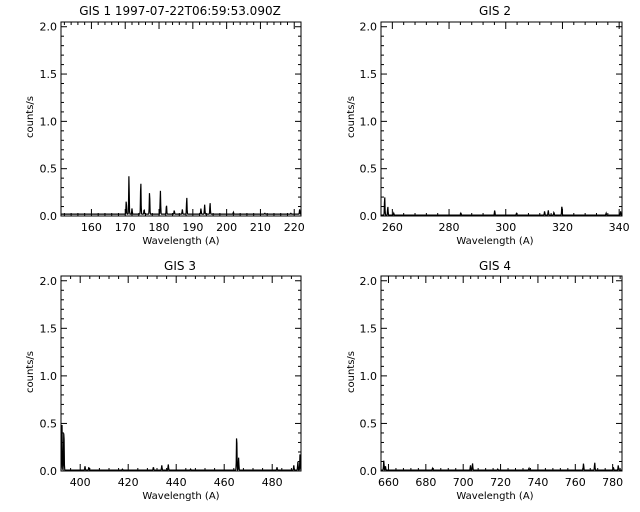  What do you see at coordinates (192, 227) in the screenshot?
I see `x-tick-label: 190` at bounding box center [192, 227].